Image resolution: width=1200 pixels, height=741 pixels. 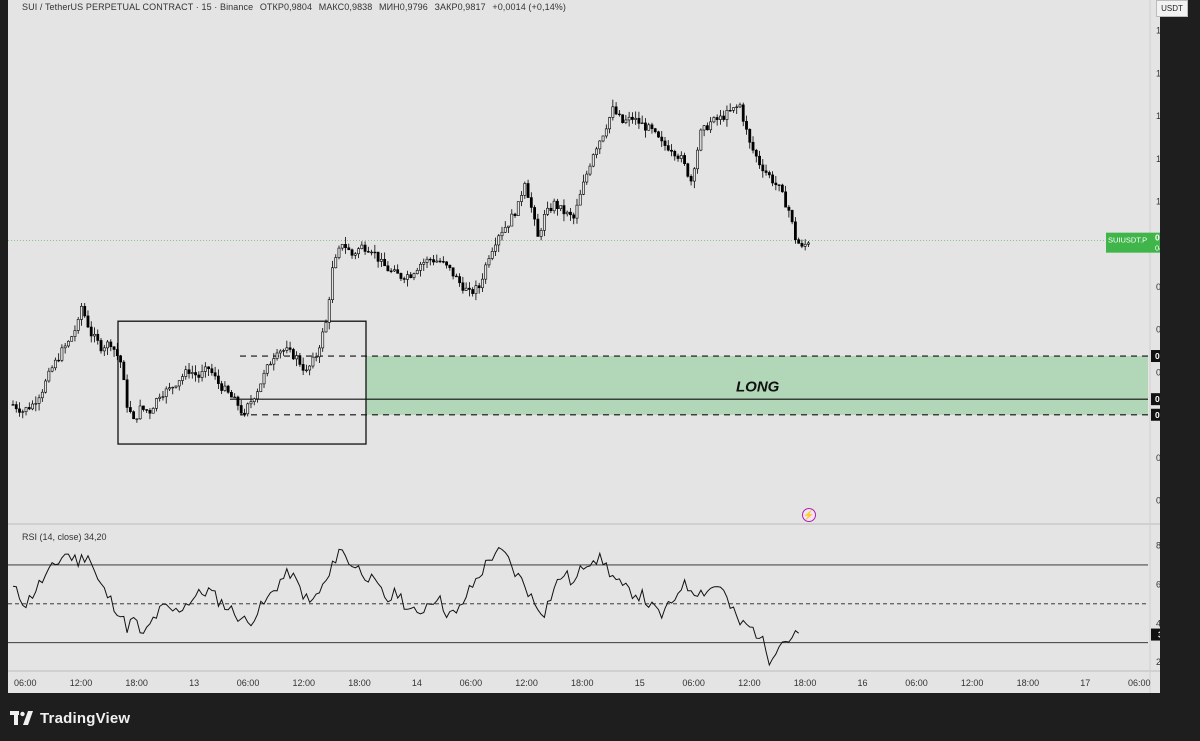 What do you see at coordinates (471, 683) in the screenshot?
I see `time-tick-label: 06:00` at bounding box center [471, 683].